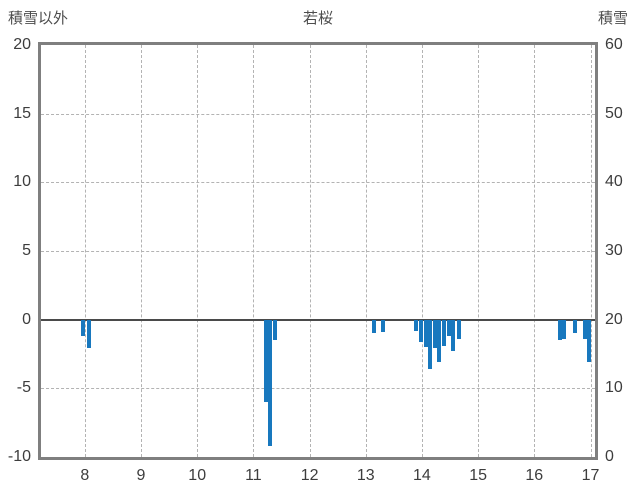 The width and height of the screenshot is (636, 501). Describe the element at coordinates (614, 113) in the screenshot. I see `y-tick-label-right: 50` at that location.